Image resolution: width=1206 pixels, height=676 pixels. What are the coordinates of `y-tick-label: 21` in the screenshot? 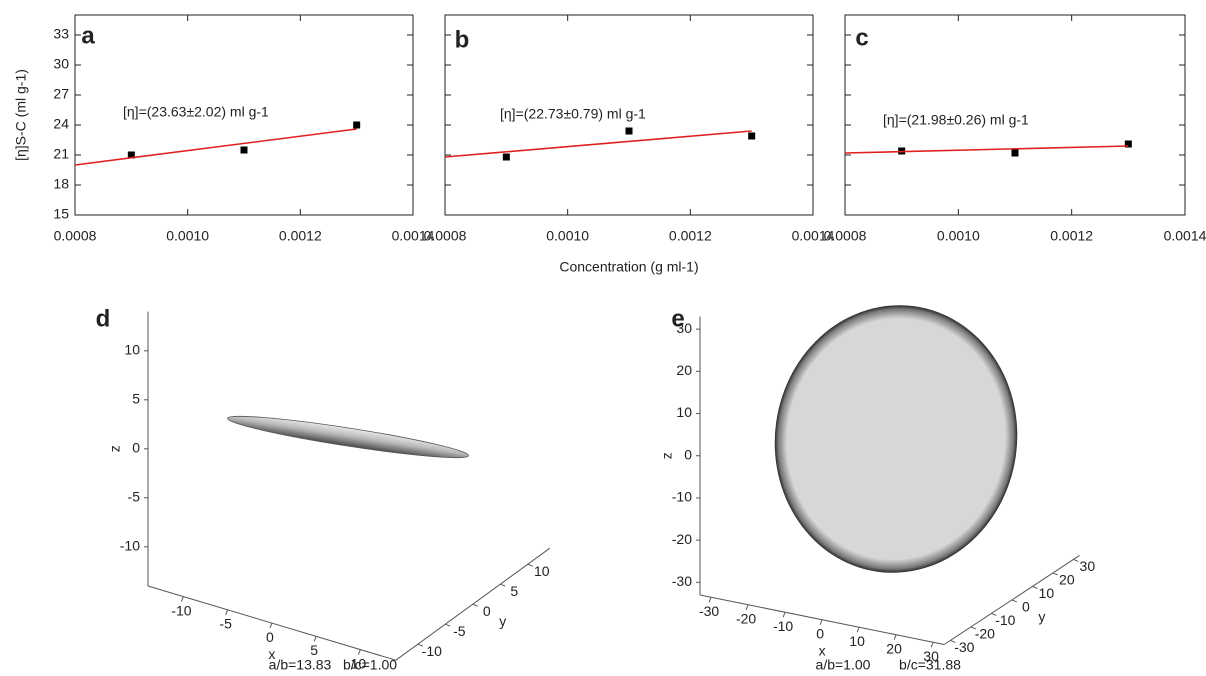 It's located at (61, 154).